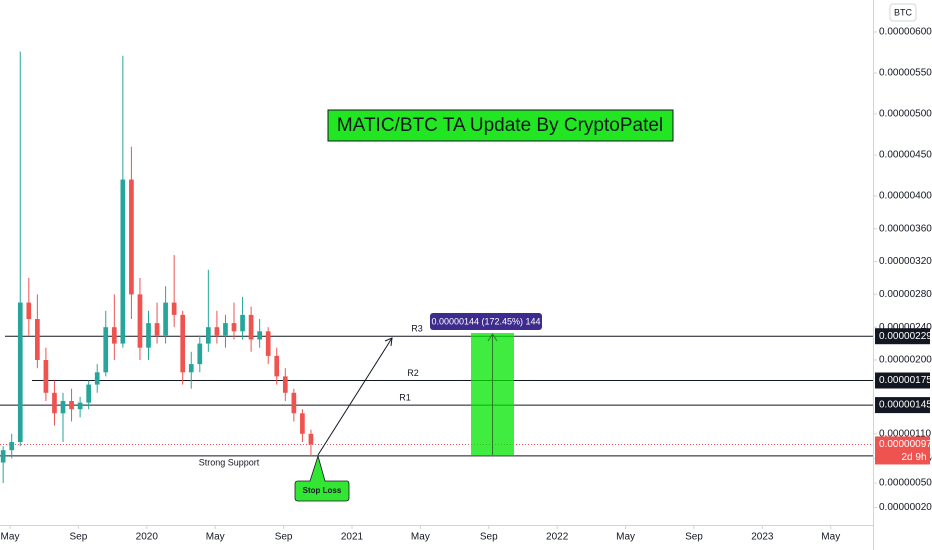  I want to click on target-arrow-head, so click(492, 337).